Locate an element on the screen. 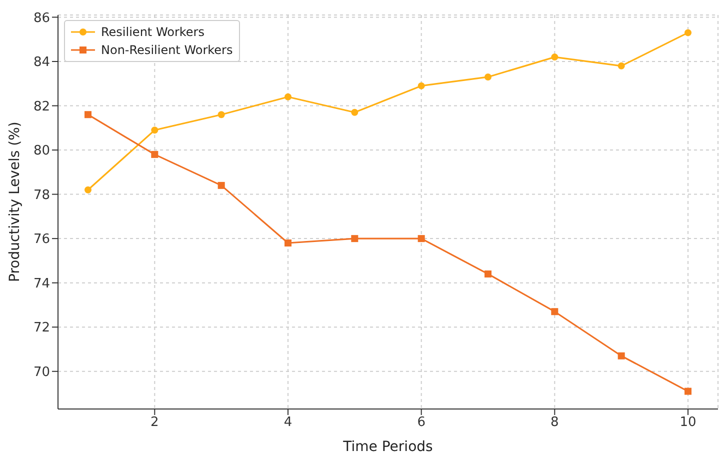 The image size is (720, 453). legend-label: Non-Resilient Workers is located at coordinates (167, 50).